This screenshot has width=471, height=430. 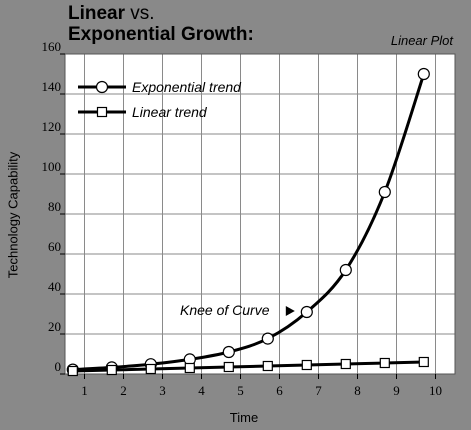 I want to click on legend-label-1: Linear trend, so click(x=170, y=112).